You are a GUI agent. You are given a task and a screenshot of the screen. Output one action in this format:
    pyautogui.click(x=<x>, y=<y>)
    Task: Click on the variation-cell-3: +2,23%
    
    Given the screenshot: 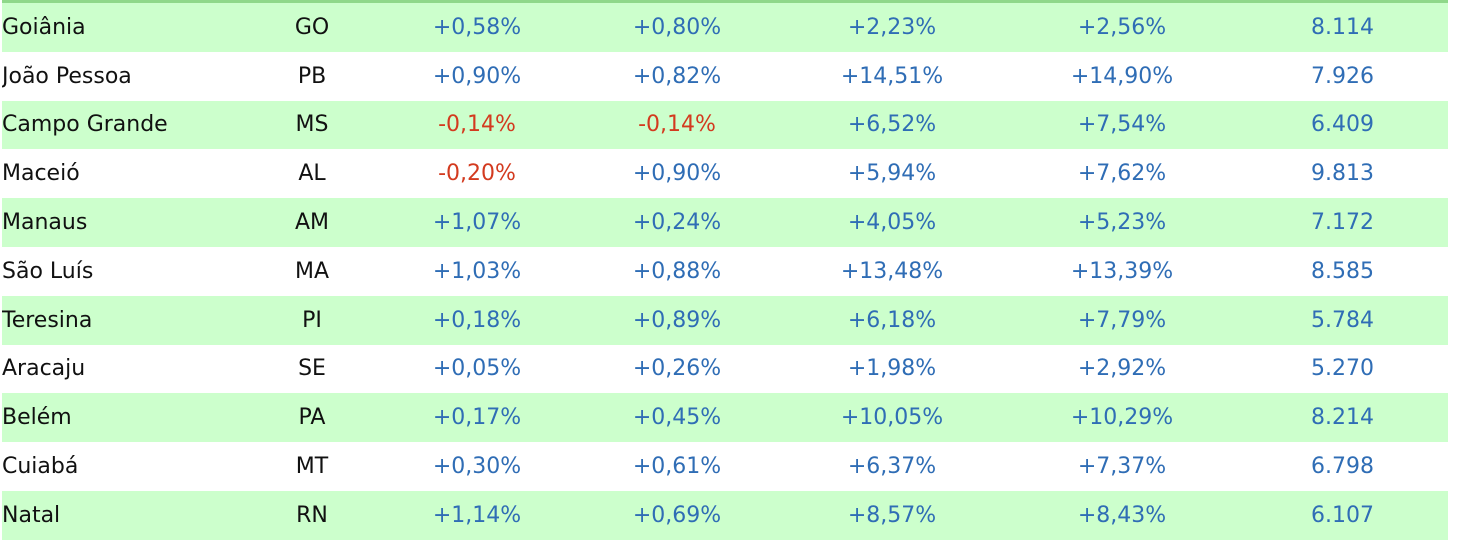 What is the action you would take?
    pyautogui.click(x=892, y=27)
    